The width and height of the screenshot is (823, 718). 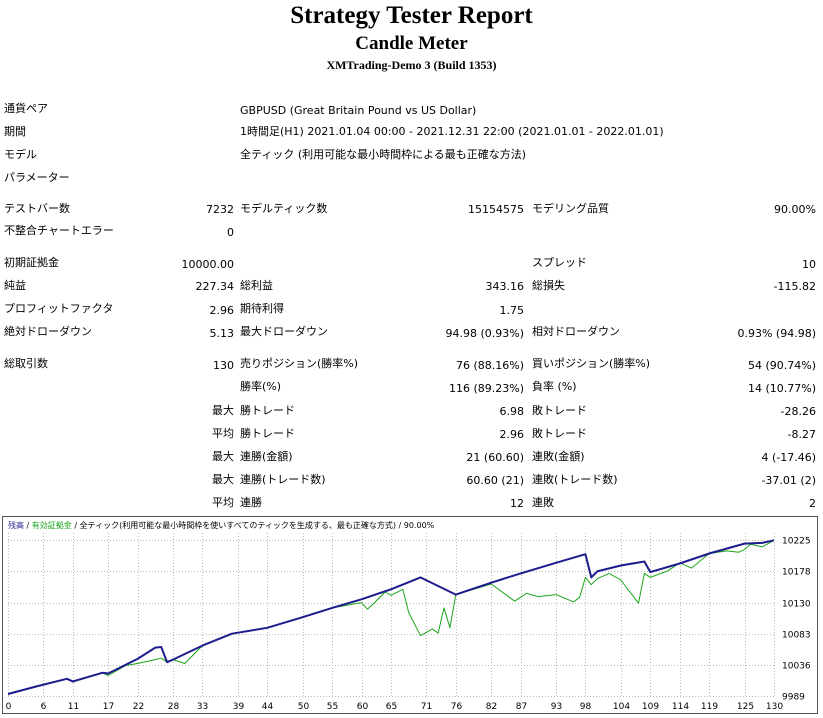 What do you see at coordinates (709, 707) in the screenshot?
I see `x-tick-label: 119` at bounding box center [709, 707].